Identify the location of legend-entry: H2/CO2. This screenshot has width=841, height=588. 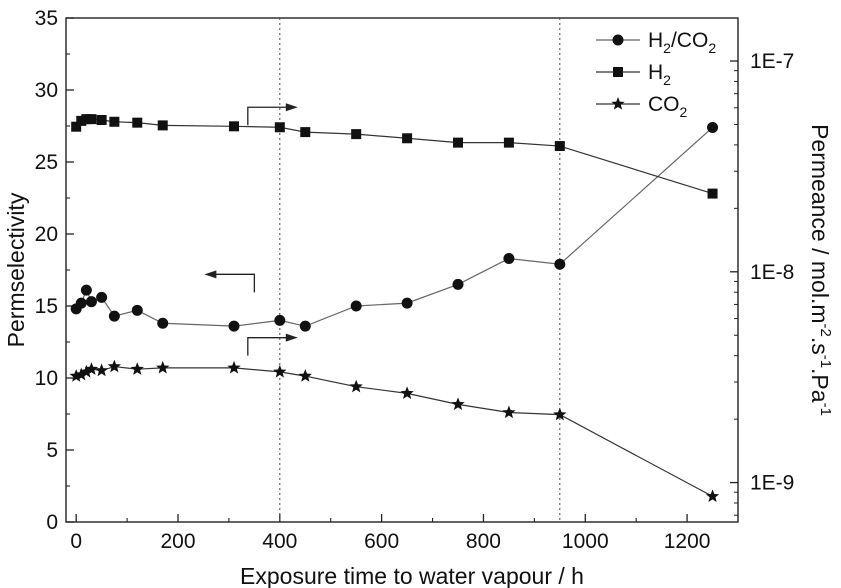
(656, 42).